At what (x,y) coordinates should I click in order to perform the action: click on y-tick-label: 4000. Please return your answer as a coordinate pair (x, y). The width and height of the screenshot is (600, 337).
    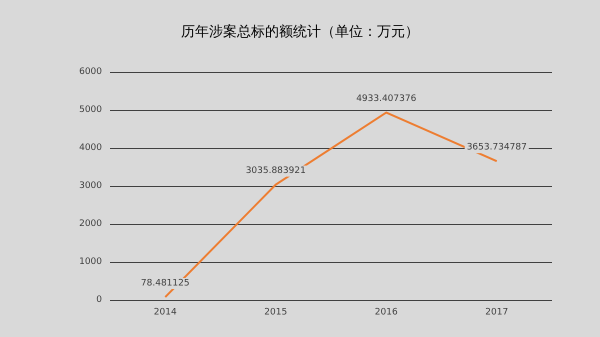
    Looking at the image, I should click on (90, 148).